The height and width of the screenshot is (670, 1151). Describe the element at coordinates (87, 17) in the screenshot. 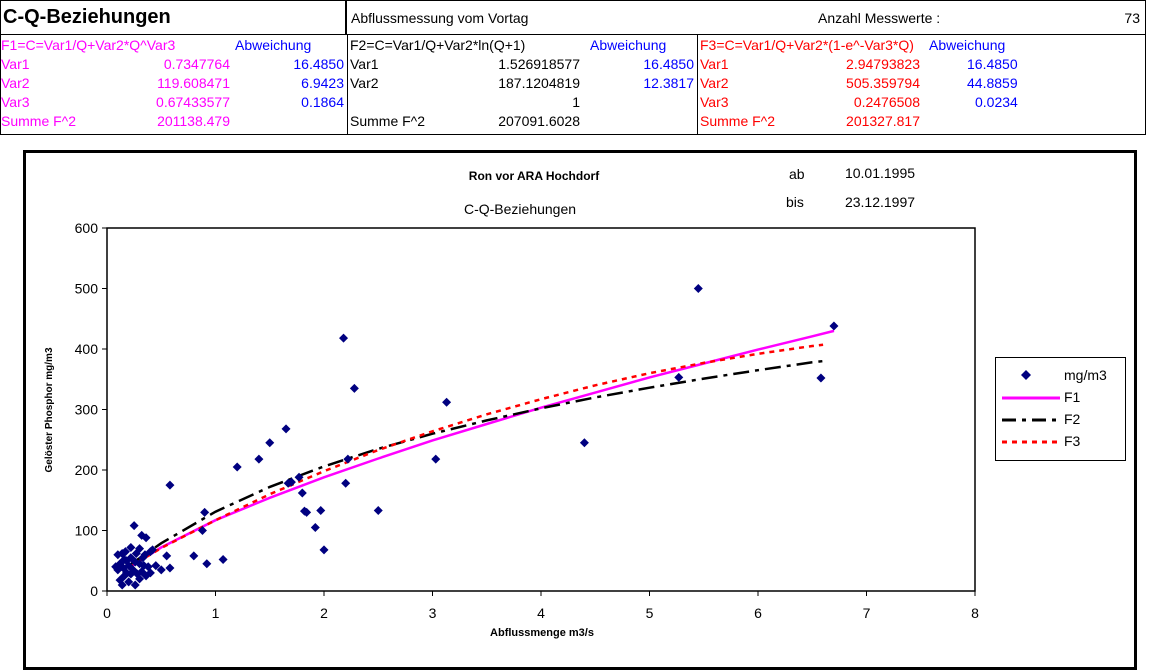

I see `table-title: C-Q-Beziehungen` at that location.